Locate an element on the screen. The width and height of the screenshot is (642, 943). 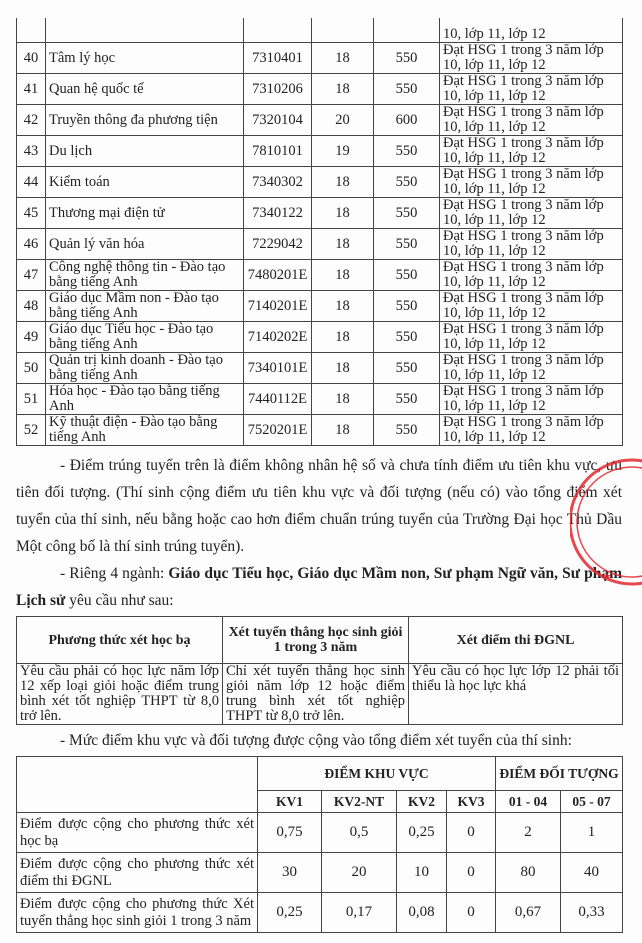
column-header: 05 - 07 is located at coordinates (591, 801).